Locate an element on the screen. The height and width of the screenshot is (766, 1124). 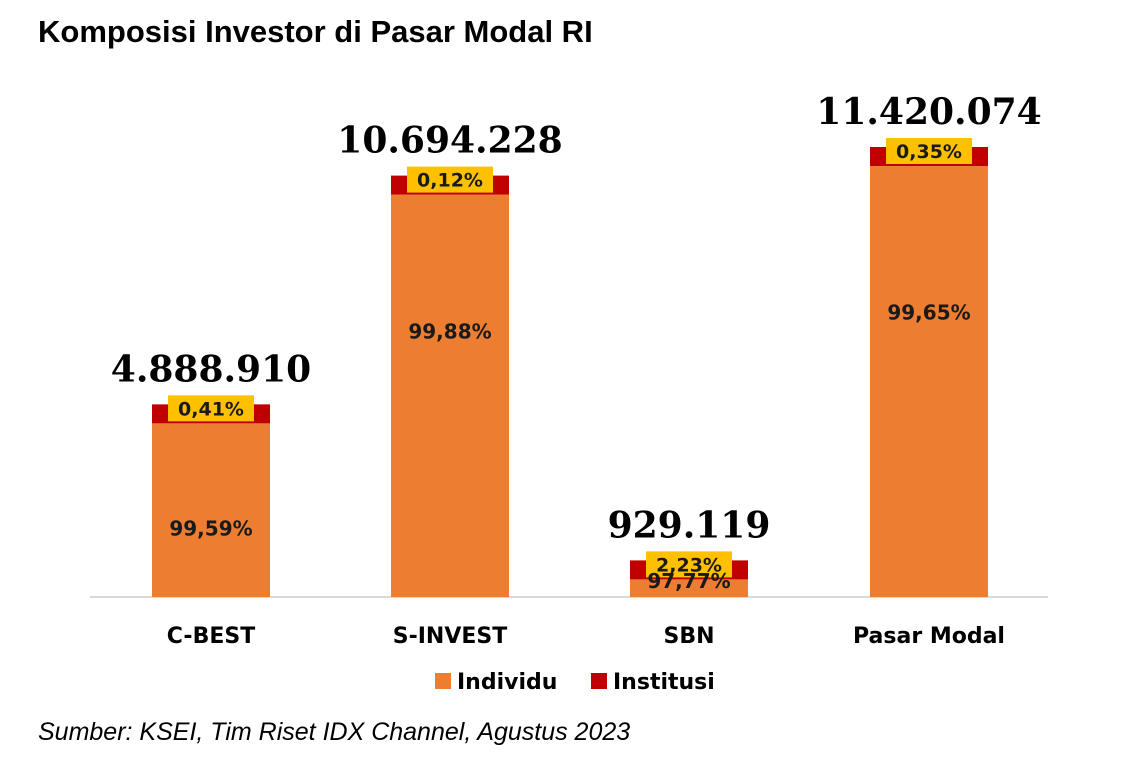
individu-pct-label: 99,59% is located at coordinates (210, 528).